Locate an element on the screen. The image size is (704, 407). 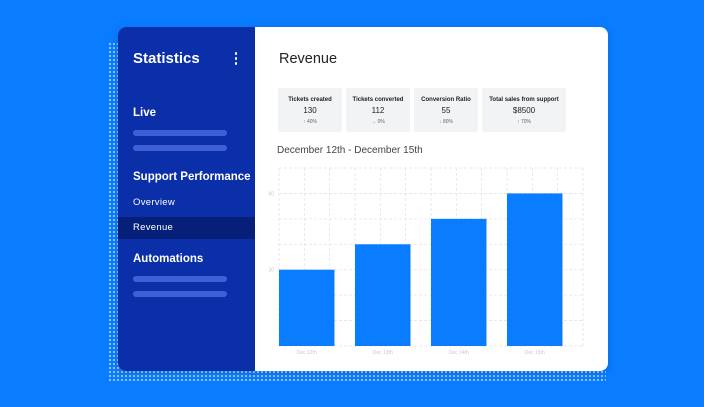
stat-card-total-sales: Total sales from support $8500 ↑ 70% is located at coordinates (524, 110).